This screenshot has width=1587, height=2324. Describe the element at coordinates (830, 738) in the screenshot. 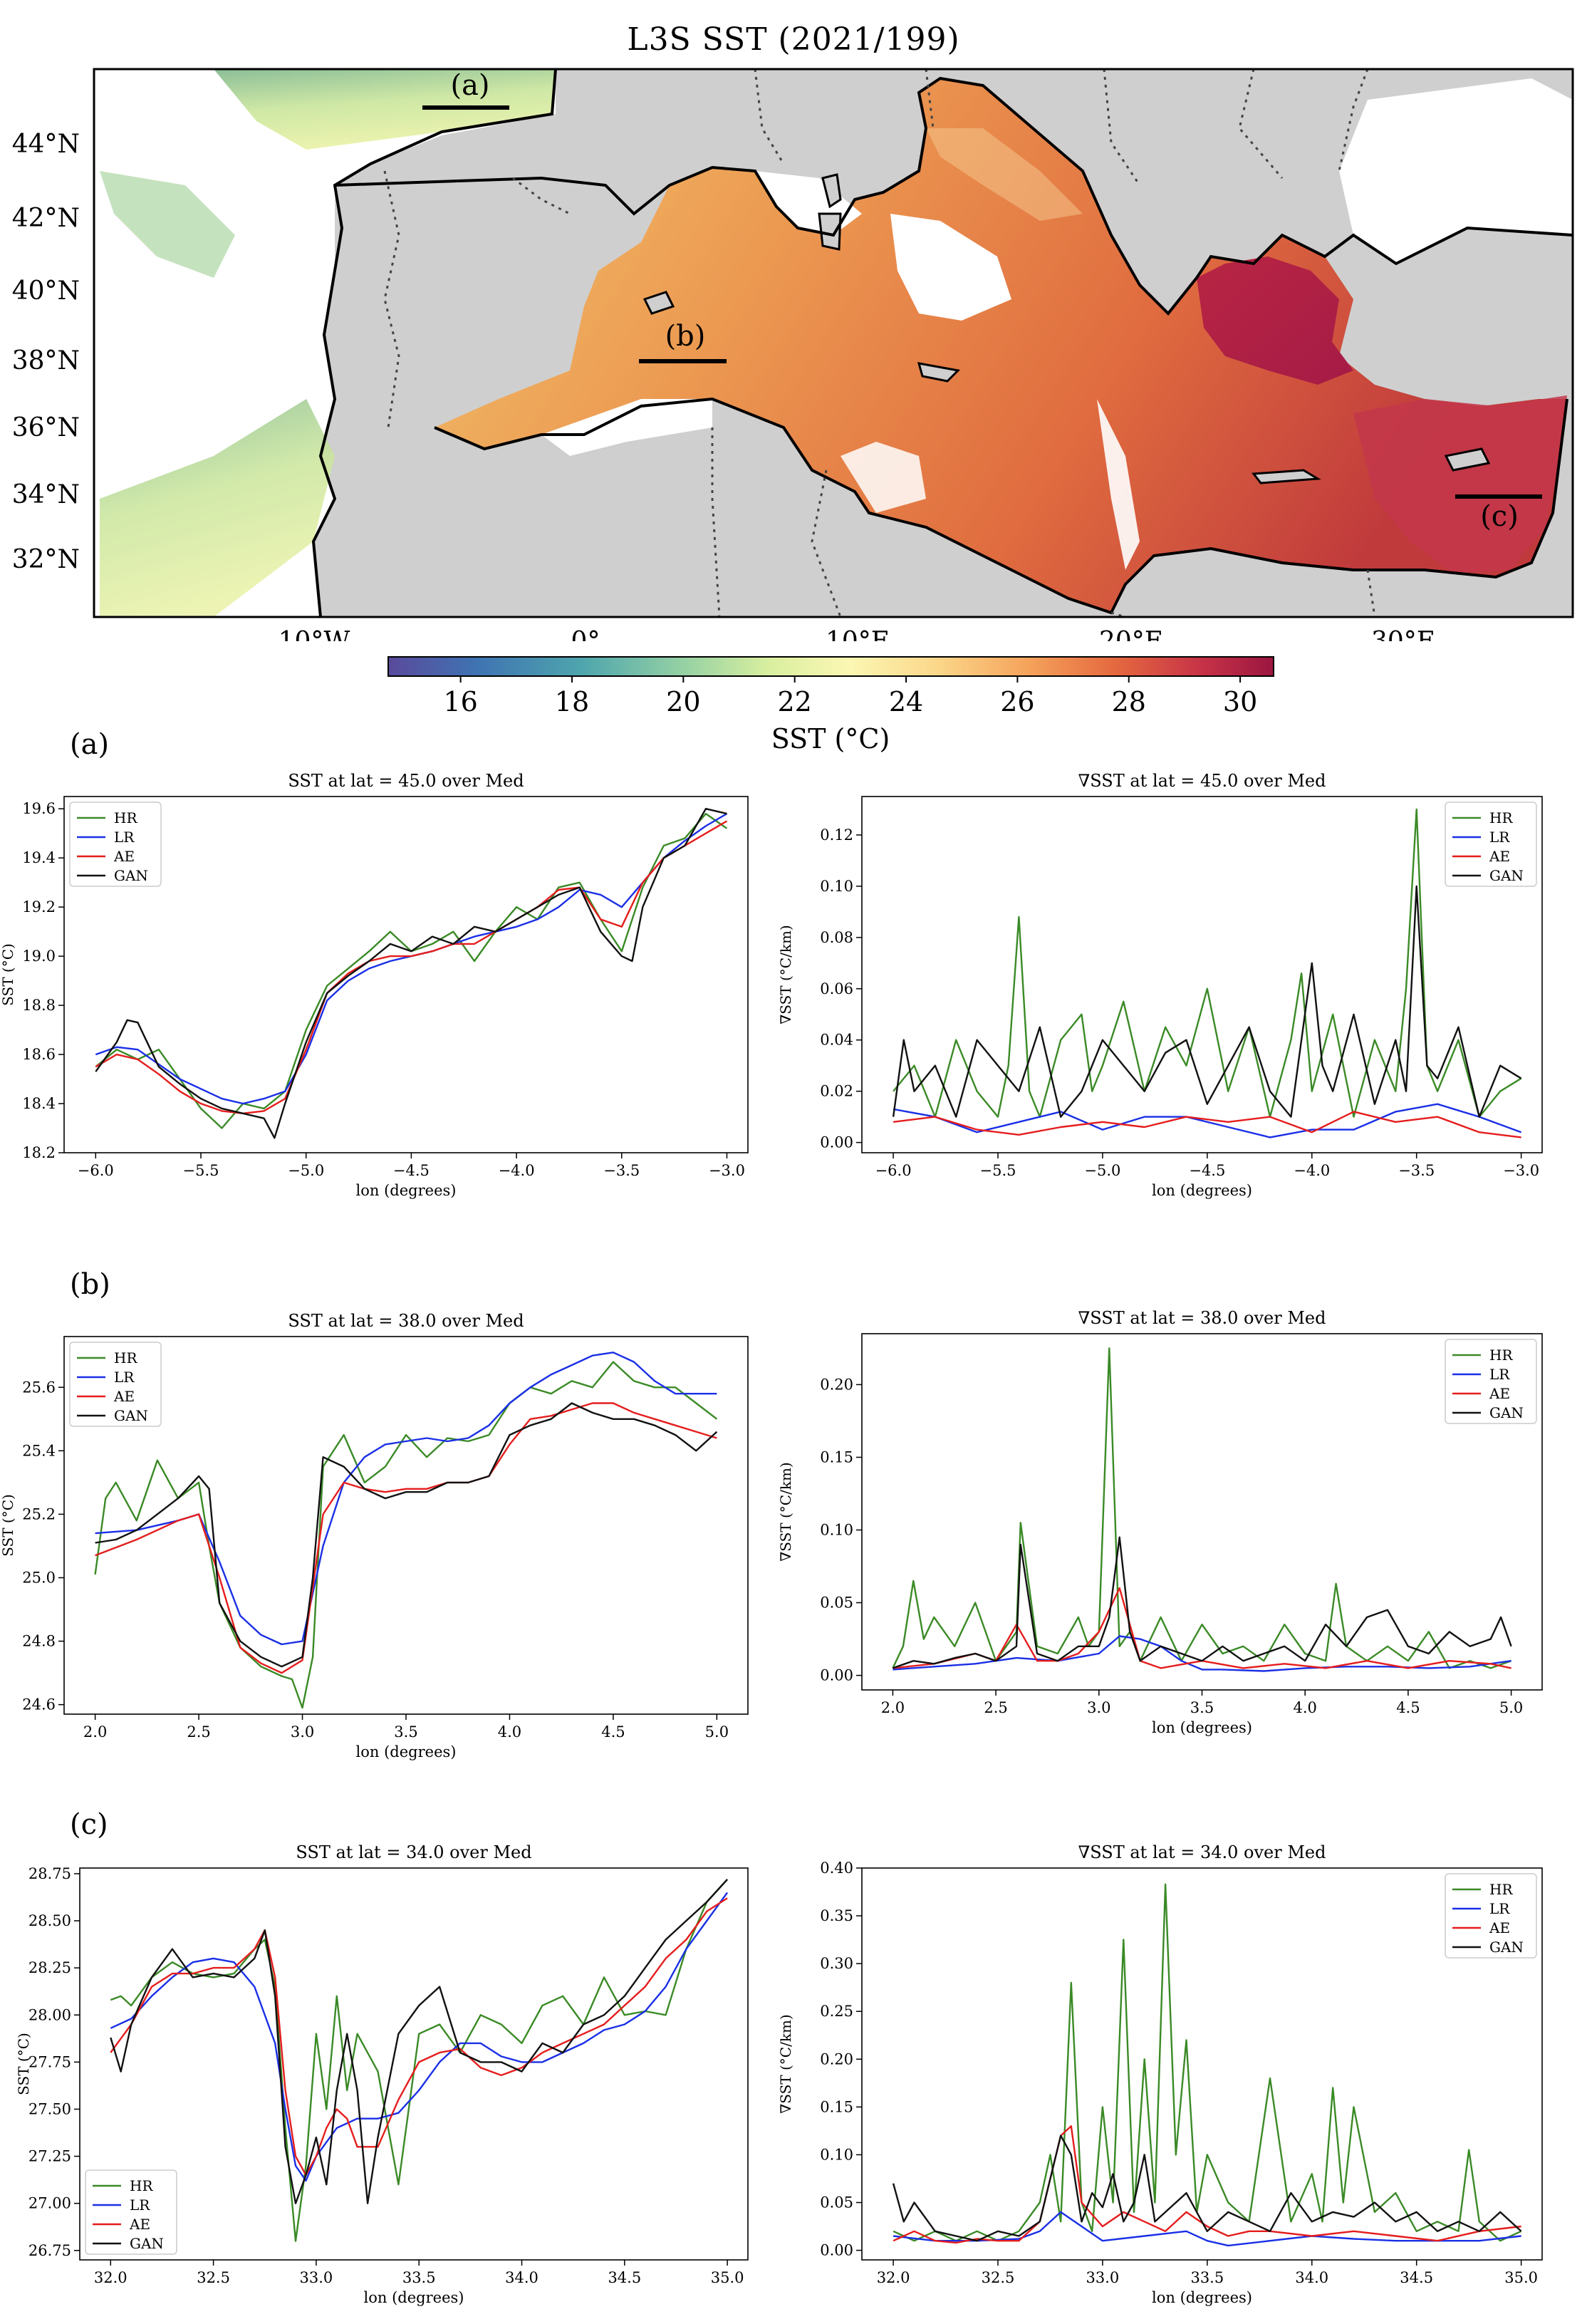

I see `colorbar-label: SST (°C)` at that location.